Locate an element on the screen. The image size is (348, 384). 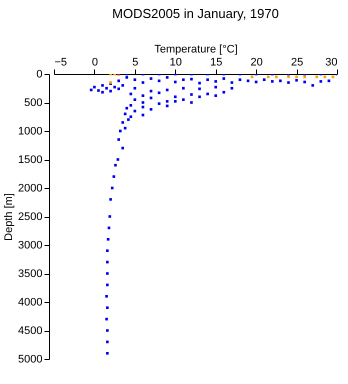
x-axis-title: Temperature [°C] is located at coordinates (196, 50).